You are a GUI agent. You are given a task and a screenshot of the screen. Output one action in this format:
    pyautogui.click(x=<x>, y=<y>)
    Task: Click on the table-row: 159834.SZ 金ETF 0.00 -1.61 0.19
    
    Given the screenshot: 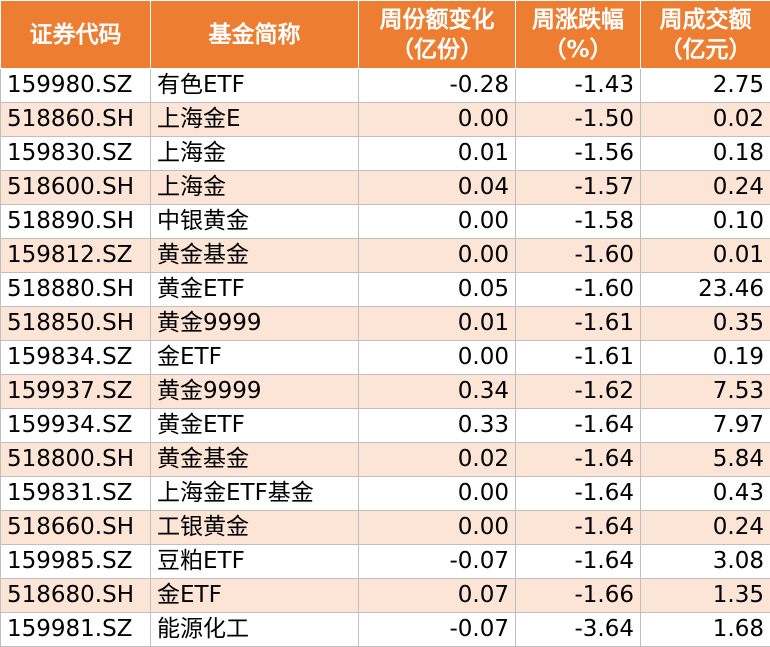 What is the action you would take?
    pyautogui.click(x=385, y=357)
    